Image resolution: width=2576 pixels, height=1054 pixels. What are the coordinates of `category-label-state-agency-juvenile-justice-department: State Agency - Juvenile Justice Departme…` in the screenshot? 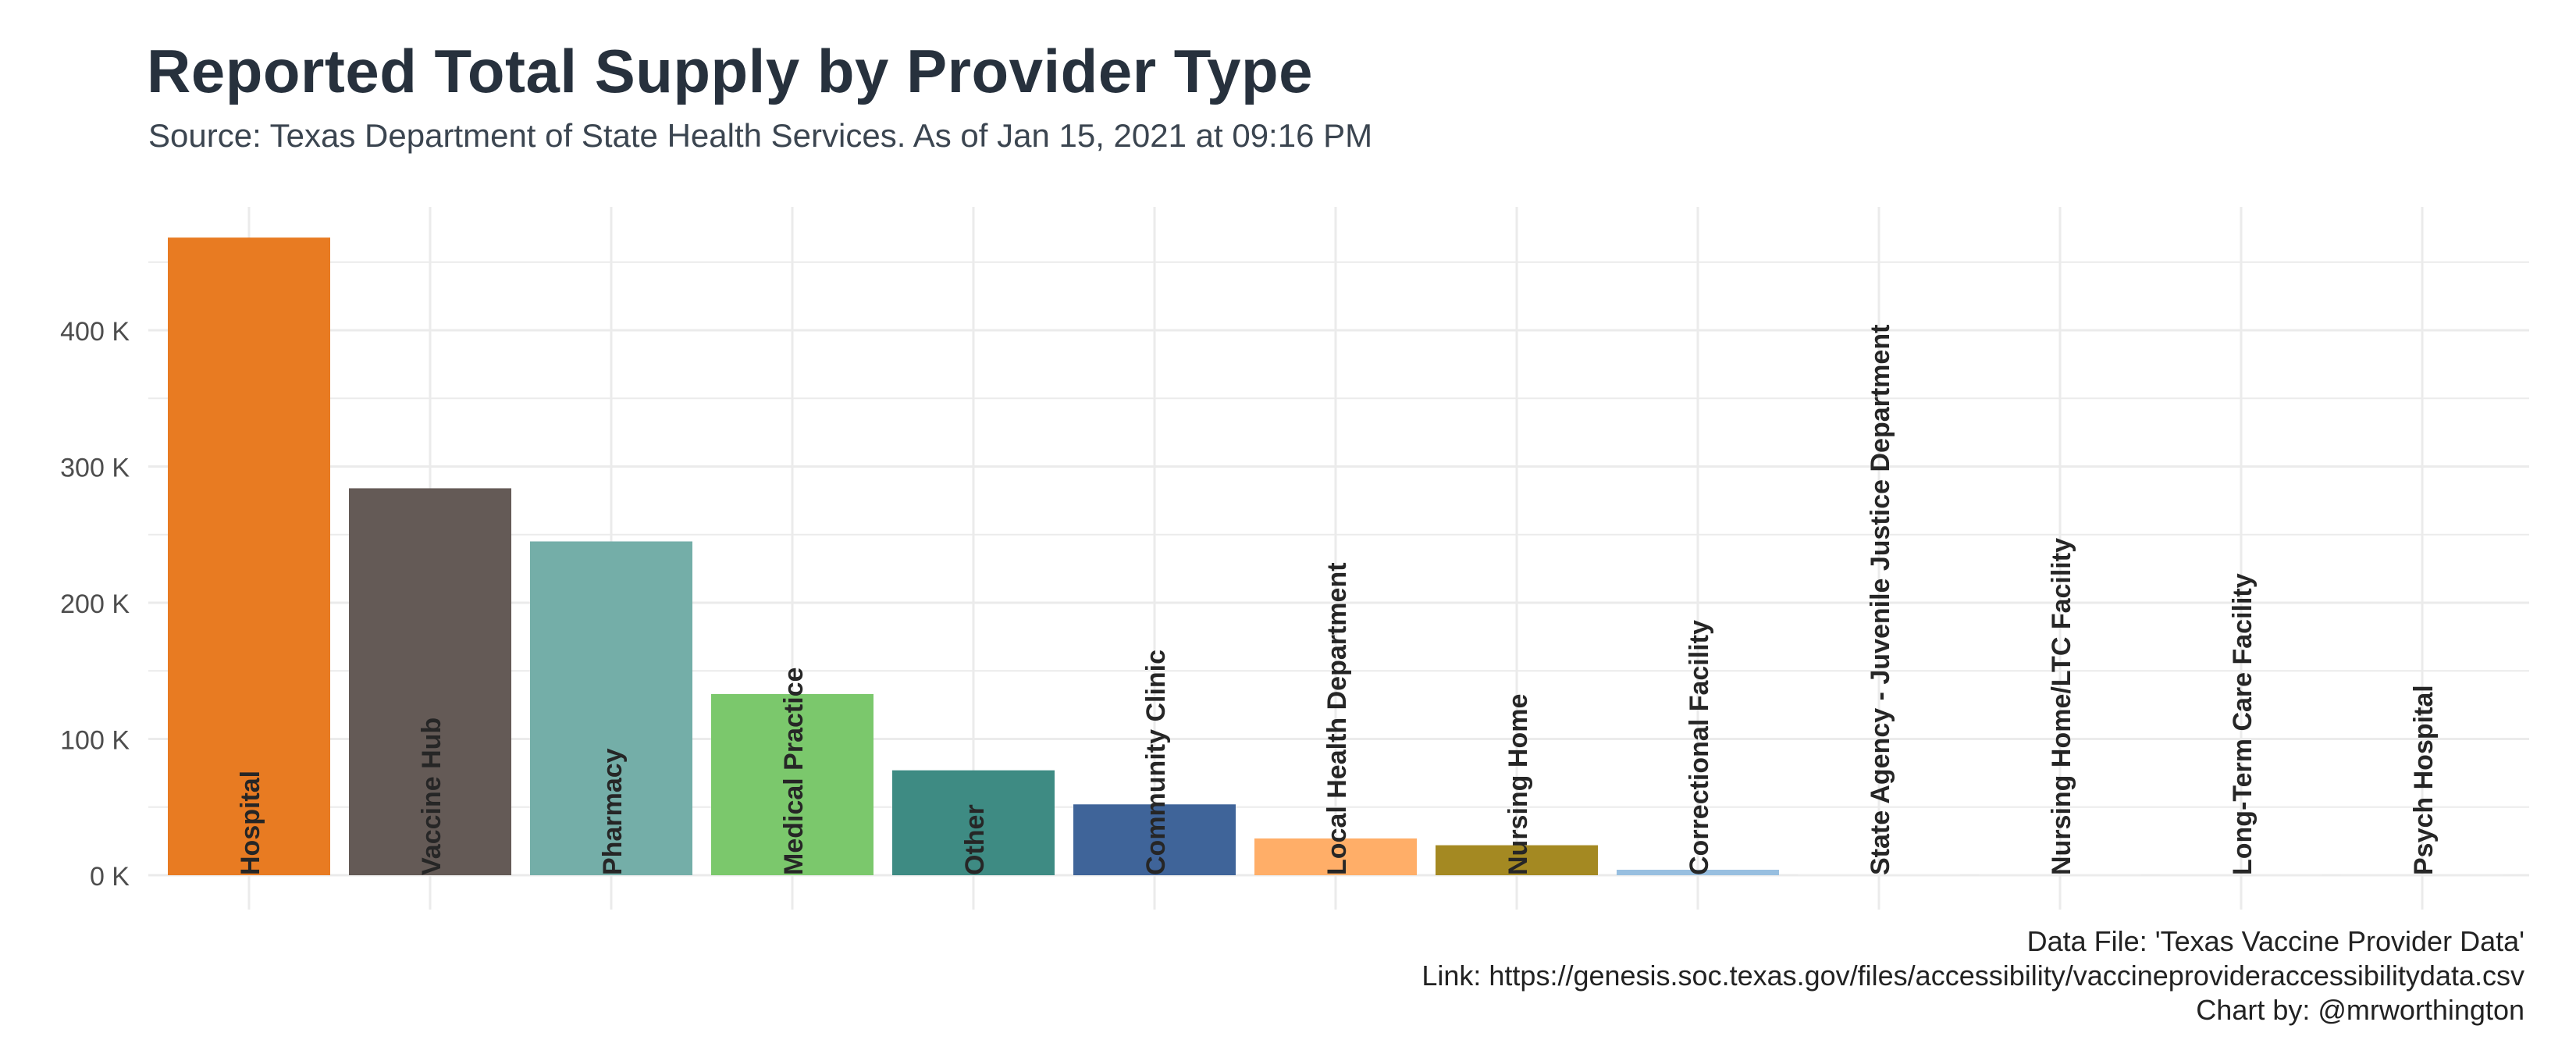 It's located at (1880, 600).